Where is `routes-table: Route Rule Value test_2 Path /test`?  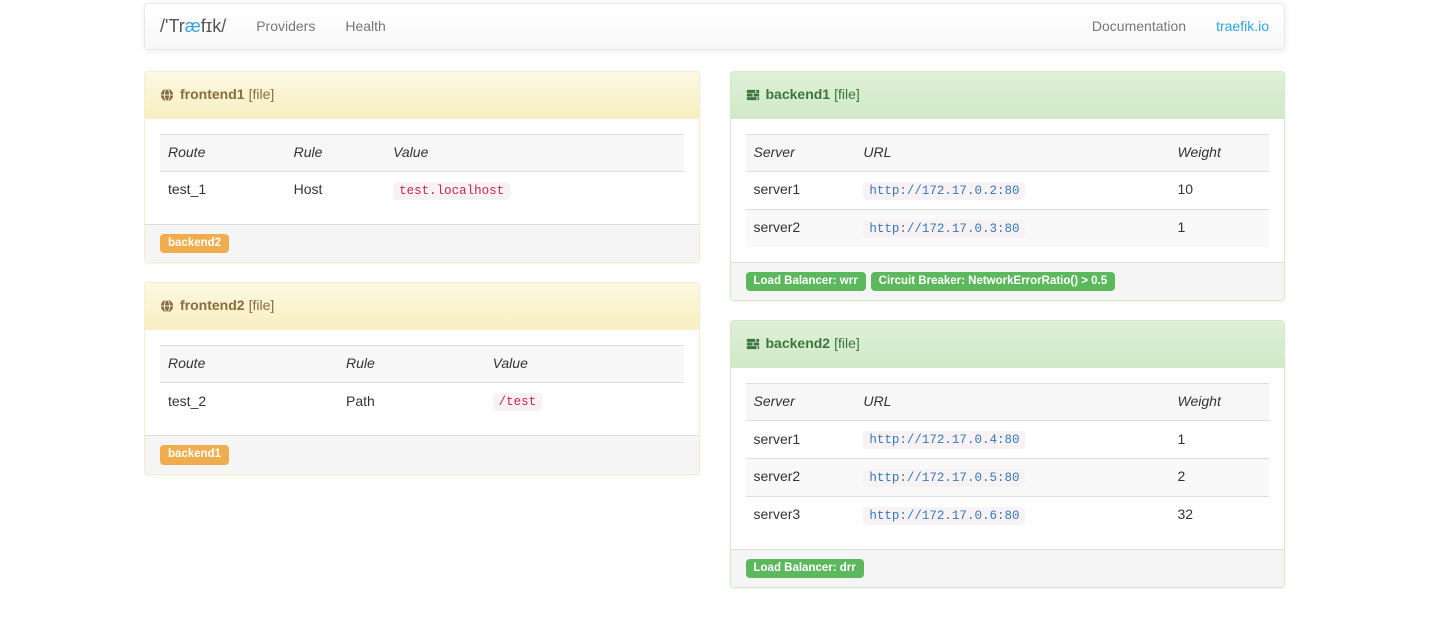
routes-table: Route Rule Value test_2 Path /test is located at coordinates (422, 382).